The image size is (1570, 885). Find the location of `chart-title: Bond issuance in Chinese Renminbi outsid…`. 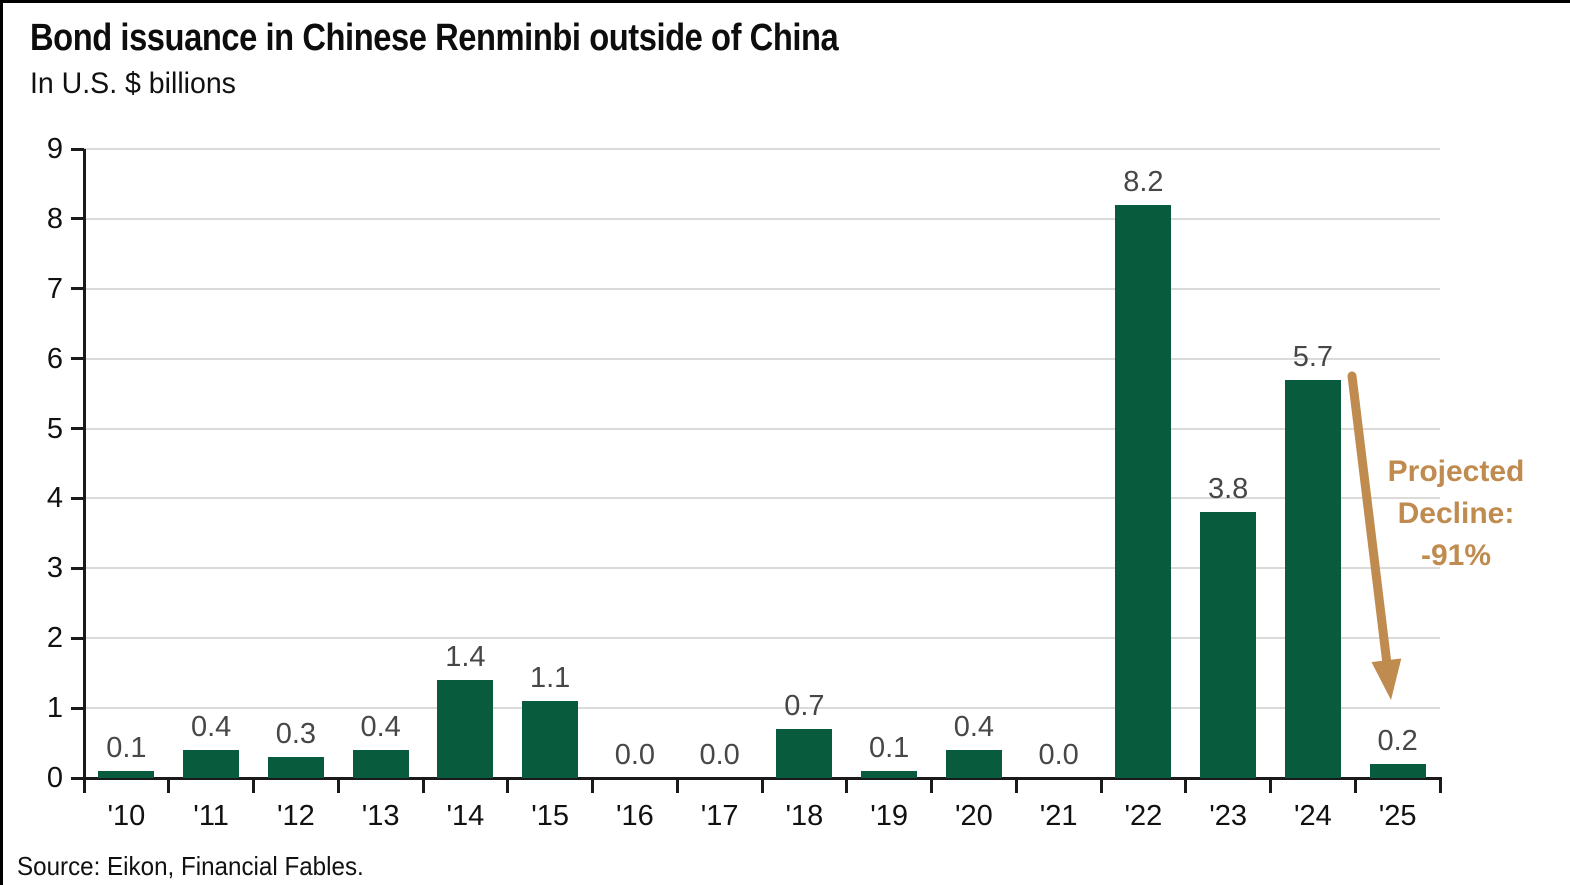

chart-title: Bond issuance in Chinese Renminbi outsid… is located at coordinates (434, 38).